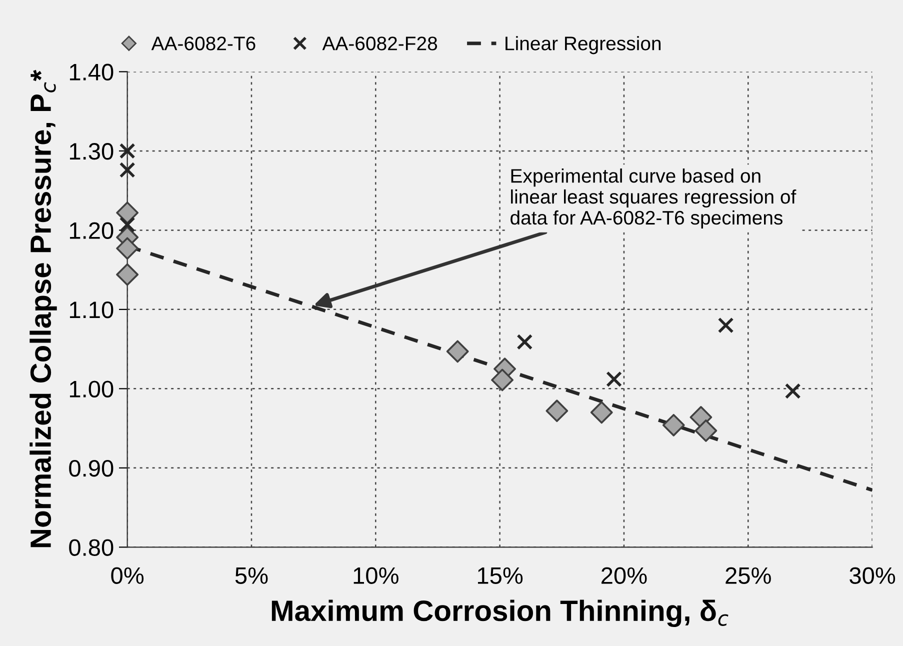 This screenshot has height=646, width=903. What do you see at coordinates (43, 309) in the screenshot?
I see `y-axis-title: Normalized Collapse Pressure, P$_{c}$*` at bounding box center [43, 309].